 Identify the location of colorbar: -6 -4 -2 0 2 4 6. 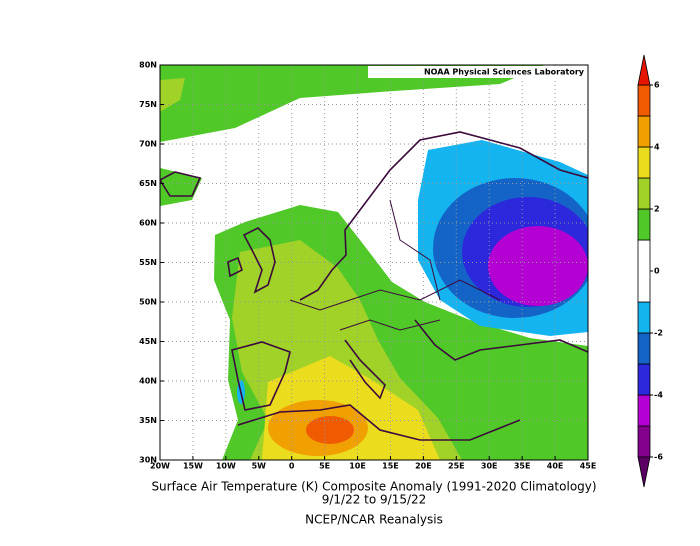
(650, 271).